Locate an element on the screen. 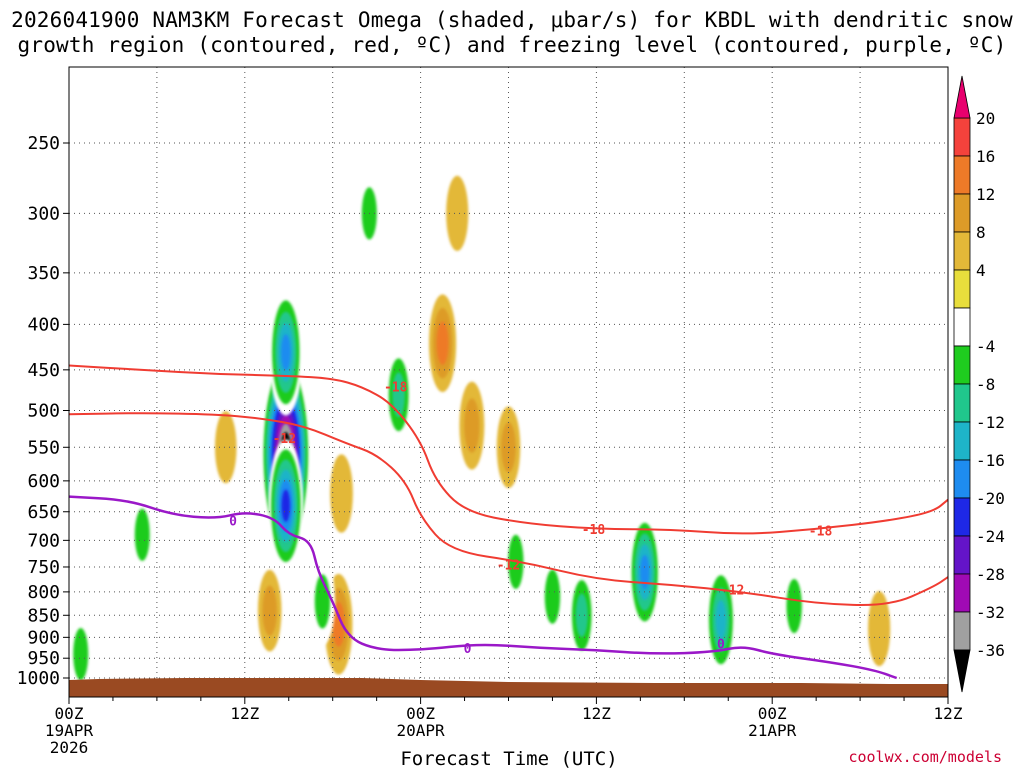  y-tick-label: 500 is located at coordinates (43, 411).